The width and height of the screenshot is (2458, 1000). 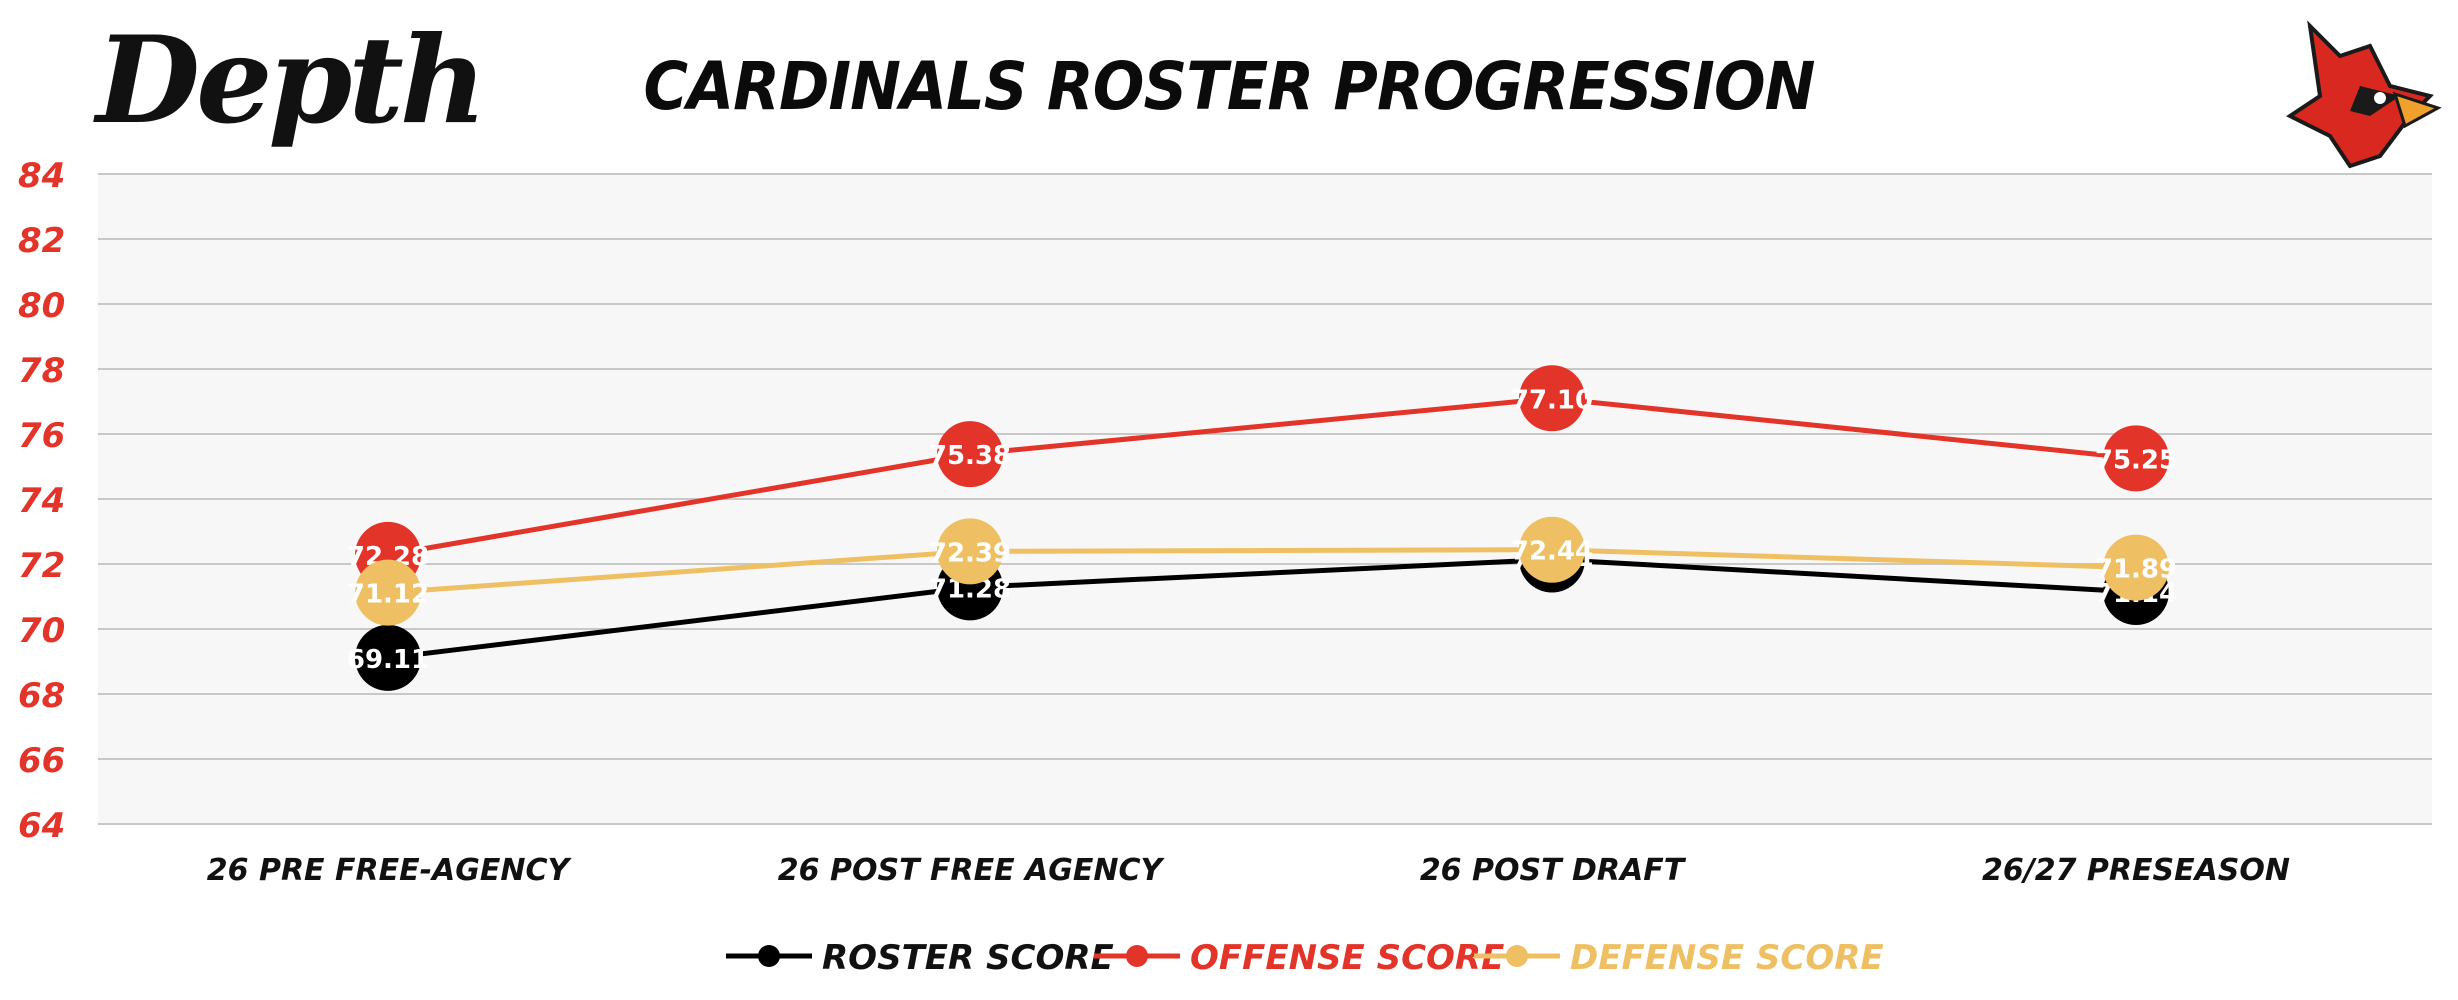 I want to click on legend-entry: OFFENSE SCORE, so click(x=1347, y=958).